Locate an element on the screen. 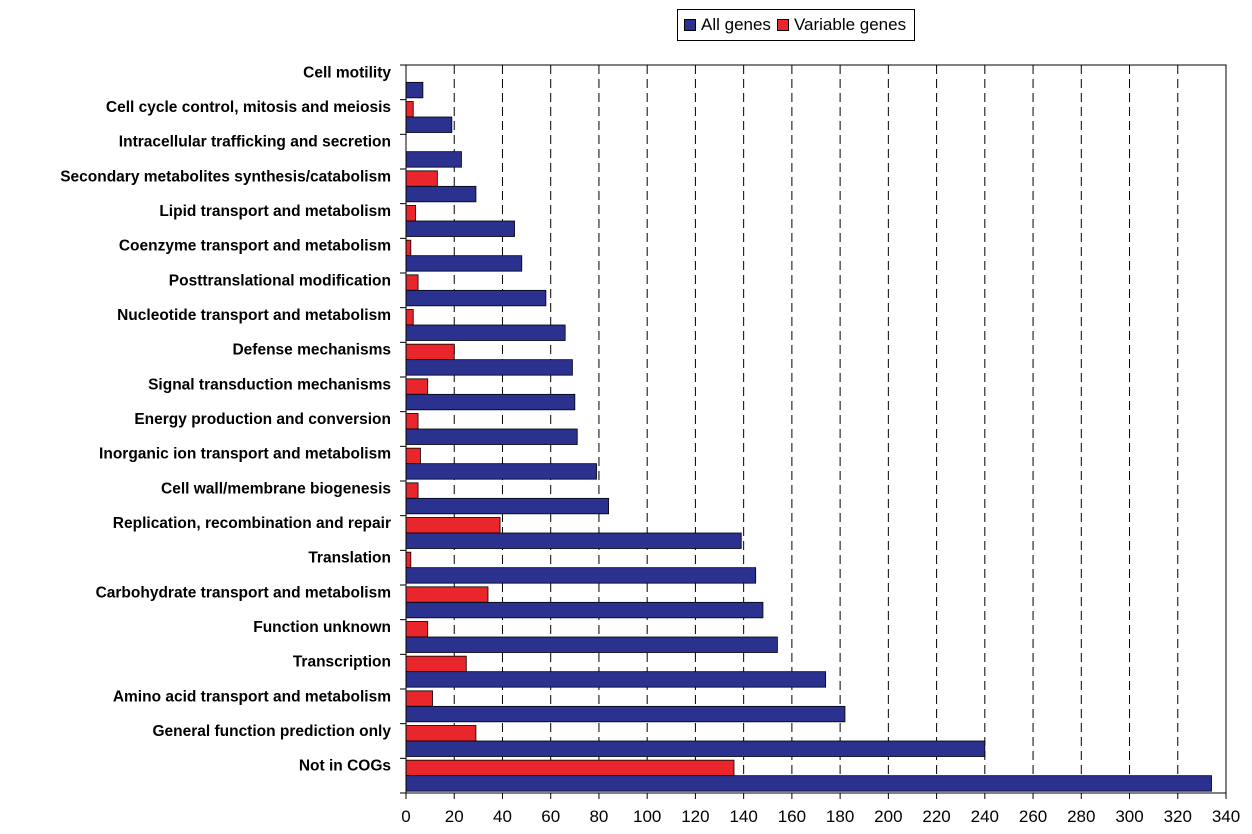 This screenshot has width=1252, height=834. category-label: Cell wall/membrane biogenesis is located at coordinates (276, 488).